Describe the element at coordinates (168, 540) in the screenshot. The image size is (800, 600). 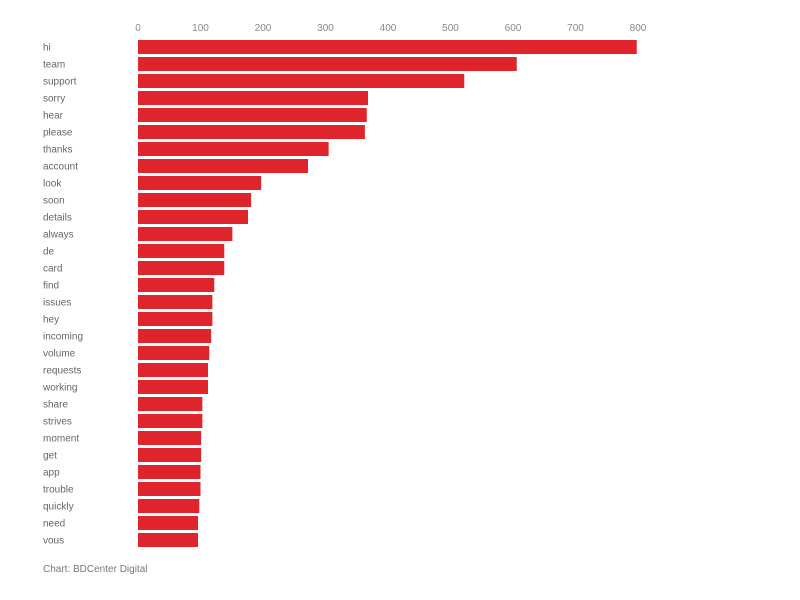
I see `bar-vous` at that location.